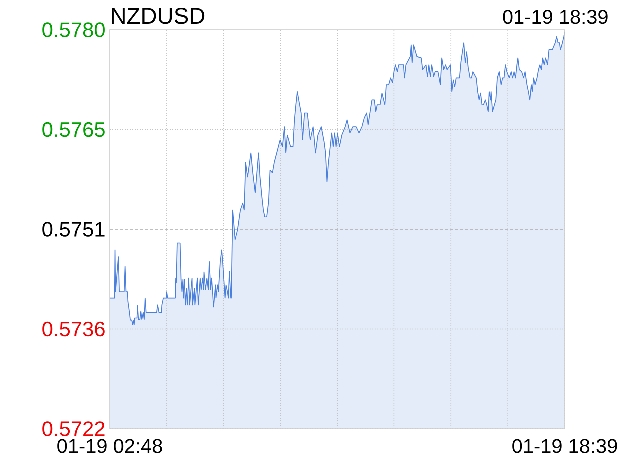 Image resolution: width=620 pixels, height=460 pixels. Describe the element at coordinates (73, 229) in the screenshot. I see `y-tick-label: 0.5751` at that location.